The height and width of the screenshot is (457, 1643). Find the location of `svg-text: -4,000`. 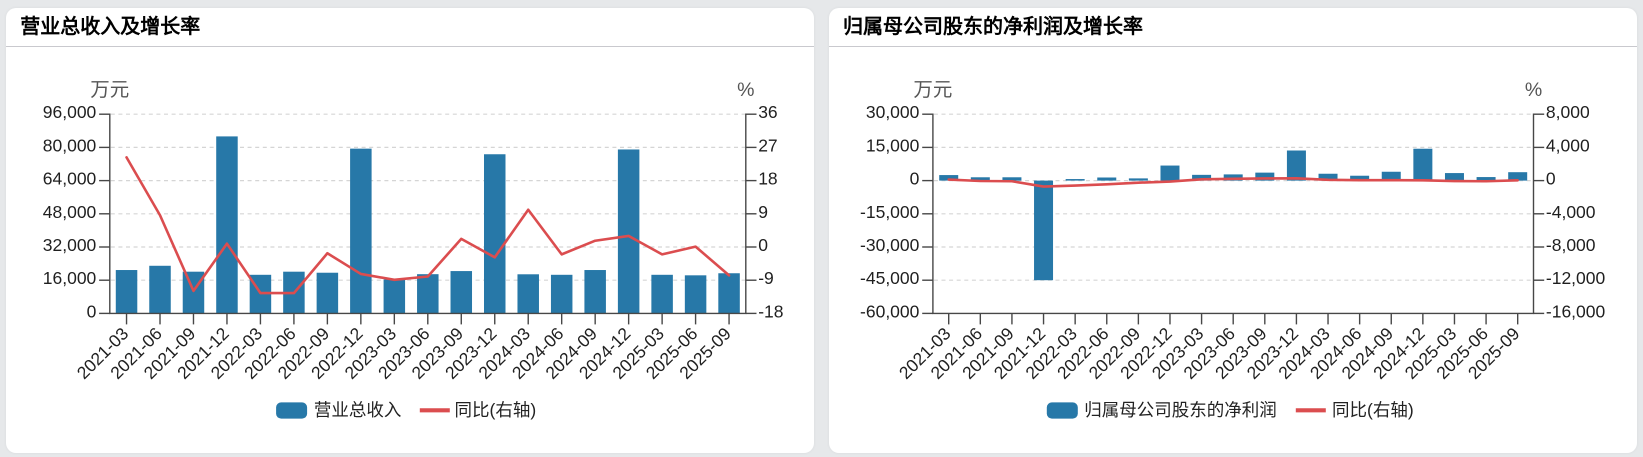

svg-text: -4,000 is located at coordinates (1571, 212).